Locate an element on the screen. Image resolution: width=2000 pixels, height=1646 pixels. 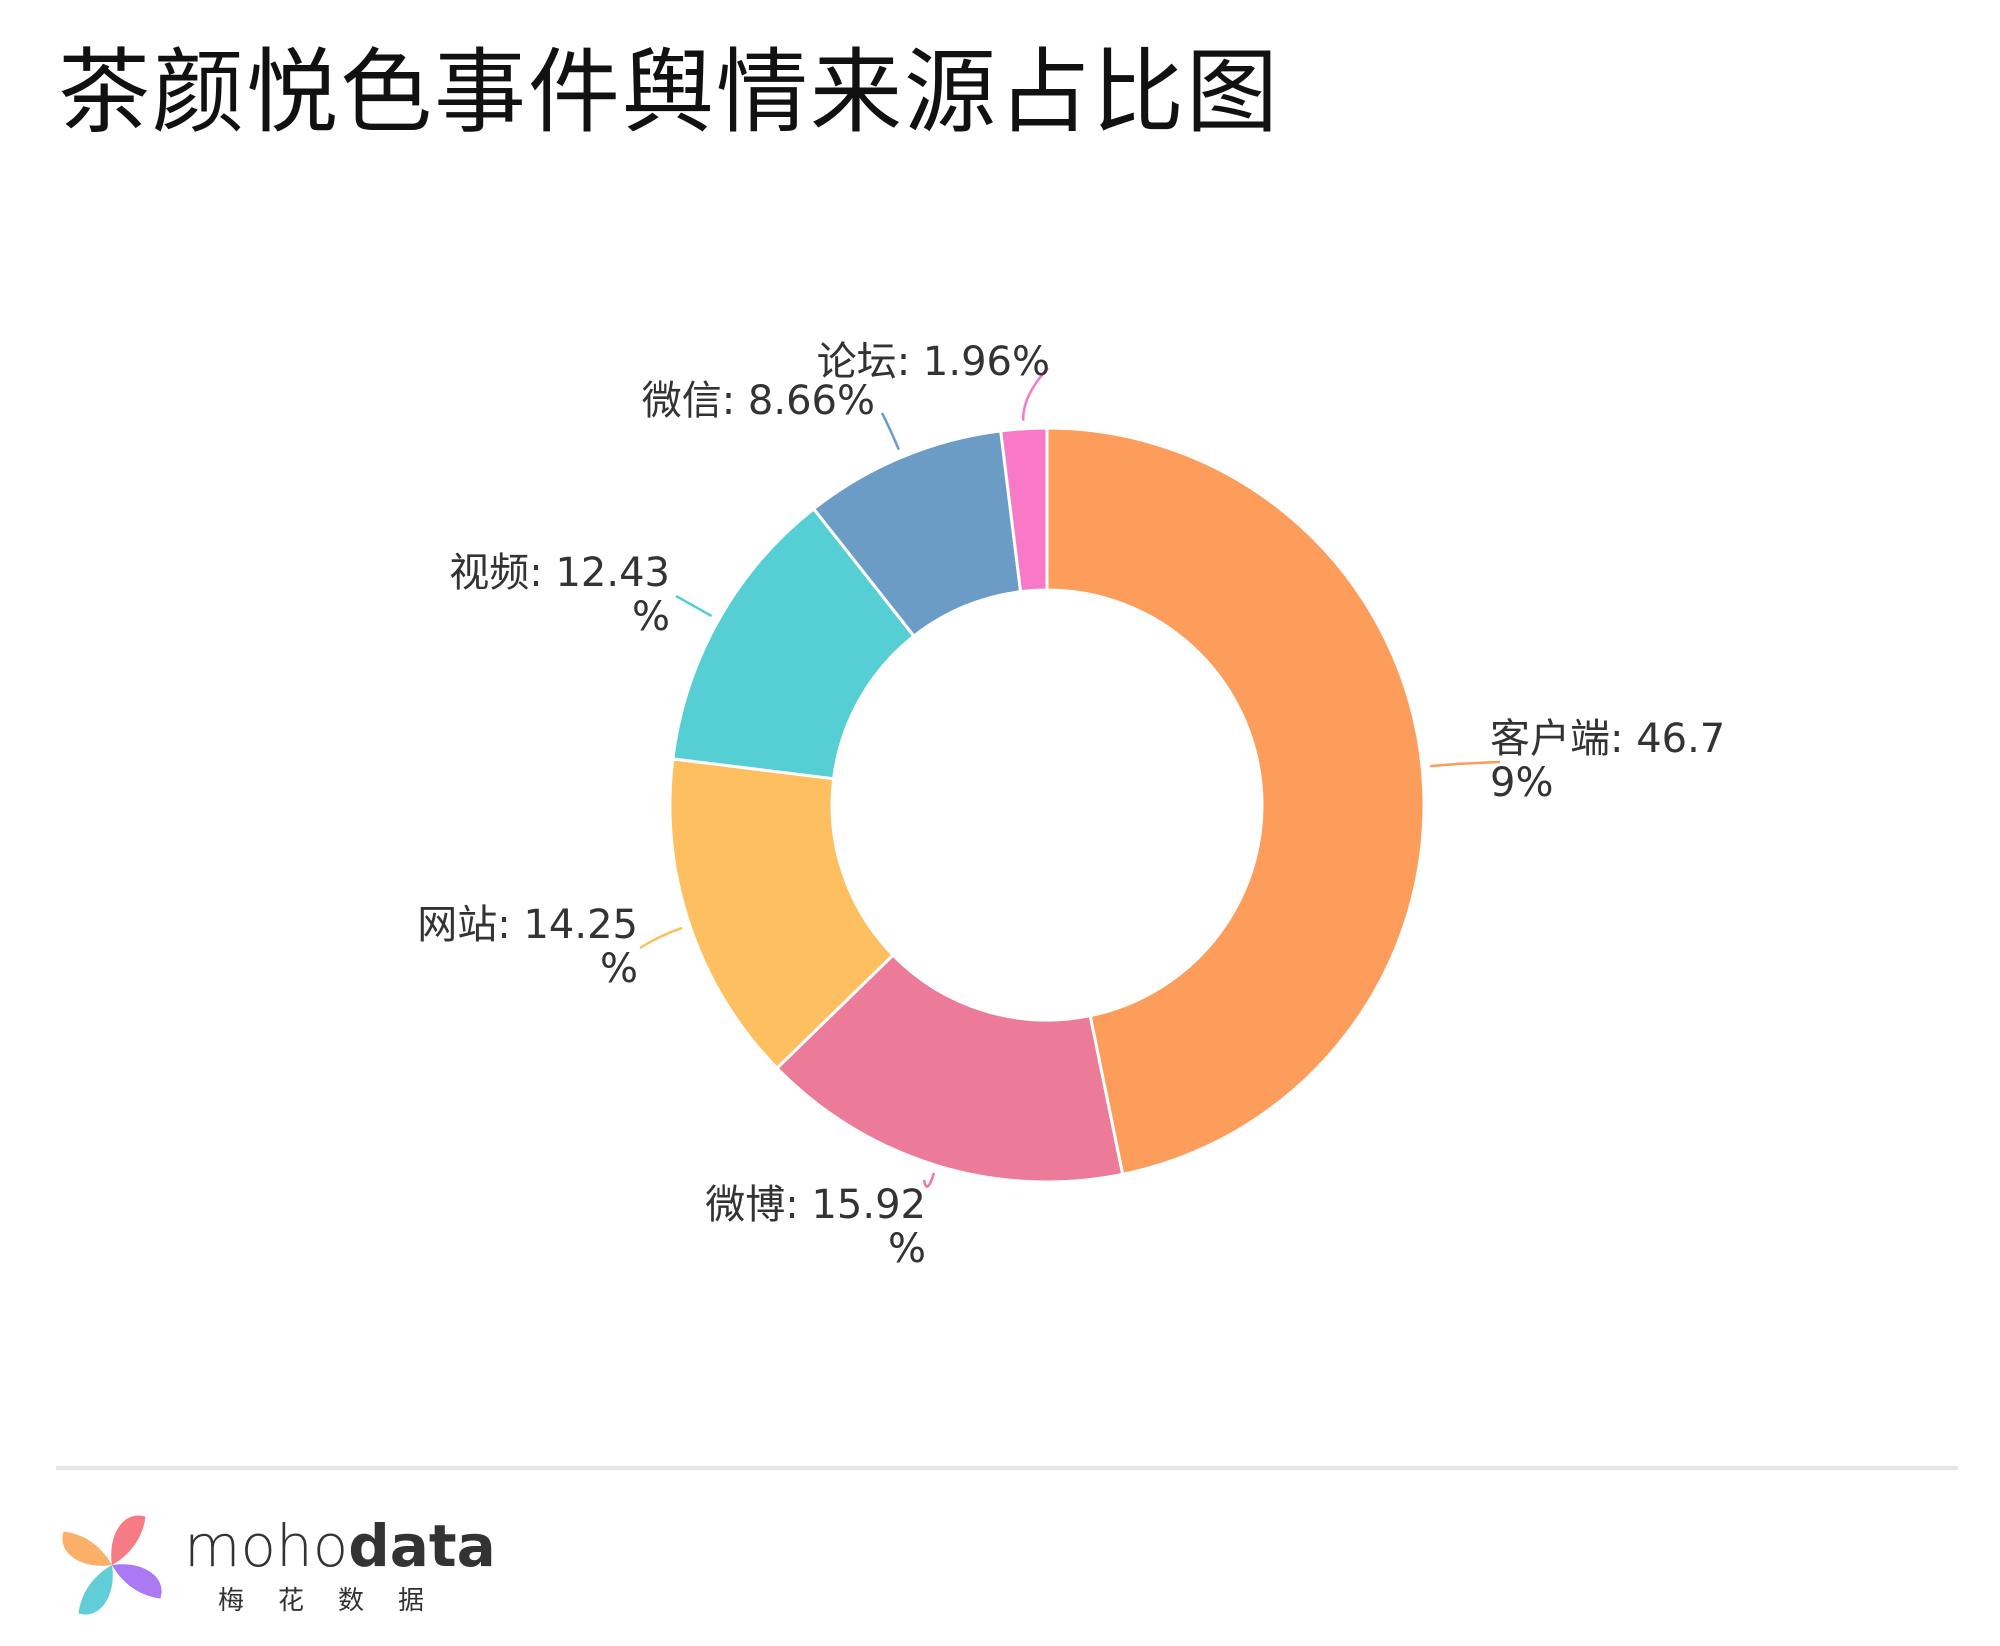
slice-label-0-line-0: 客户端: 46.7 is located at coordinates (1607, 739).